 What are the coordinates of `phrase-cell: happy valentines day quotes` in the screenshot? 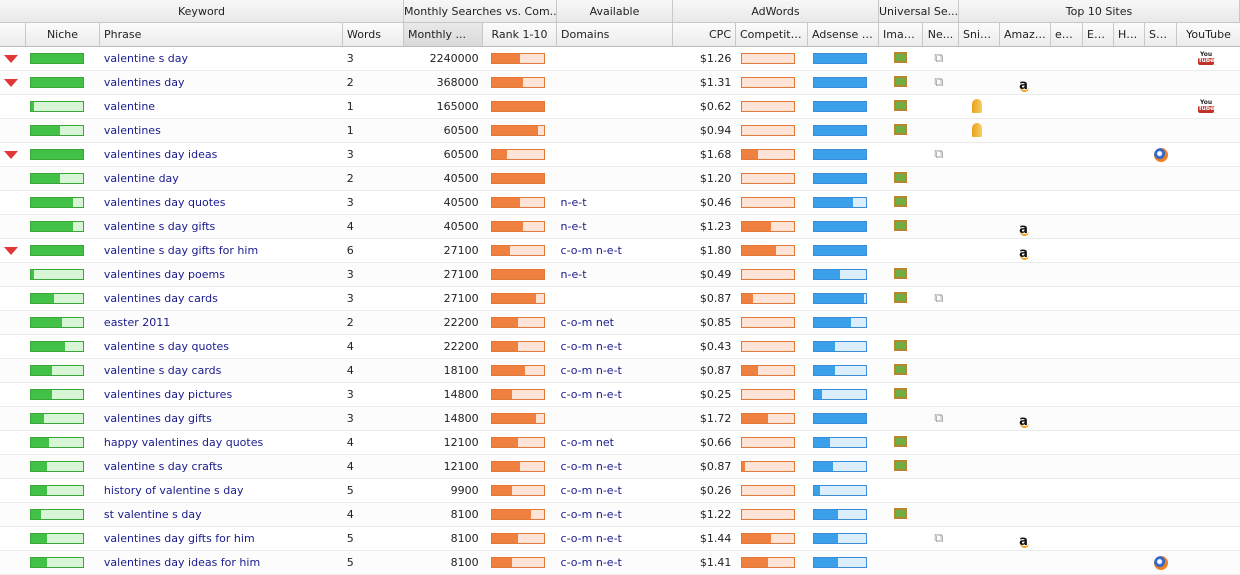 It's located at (183, 442).